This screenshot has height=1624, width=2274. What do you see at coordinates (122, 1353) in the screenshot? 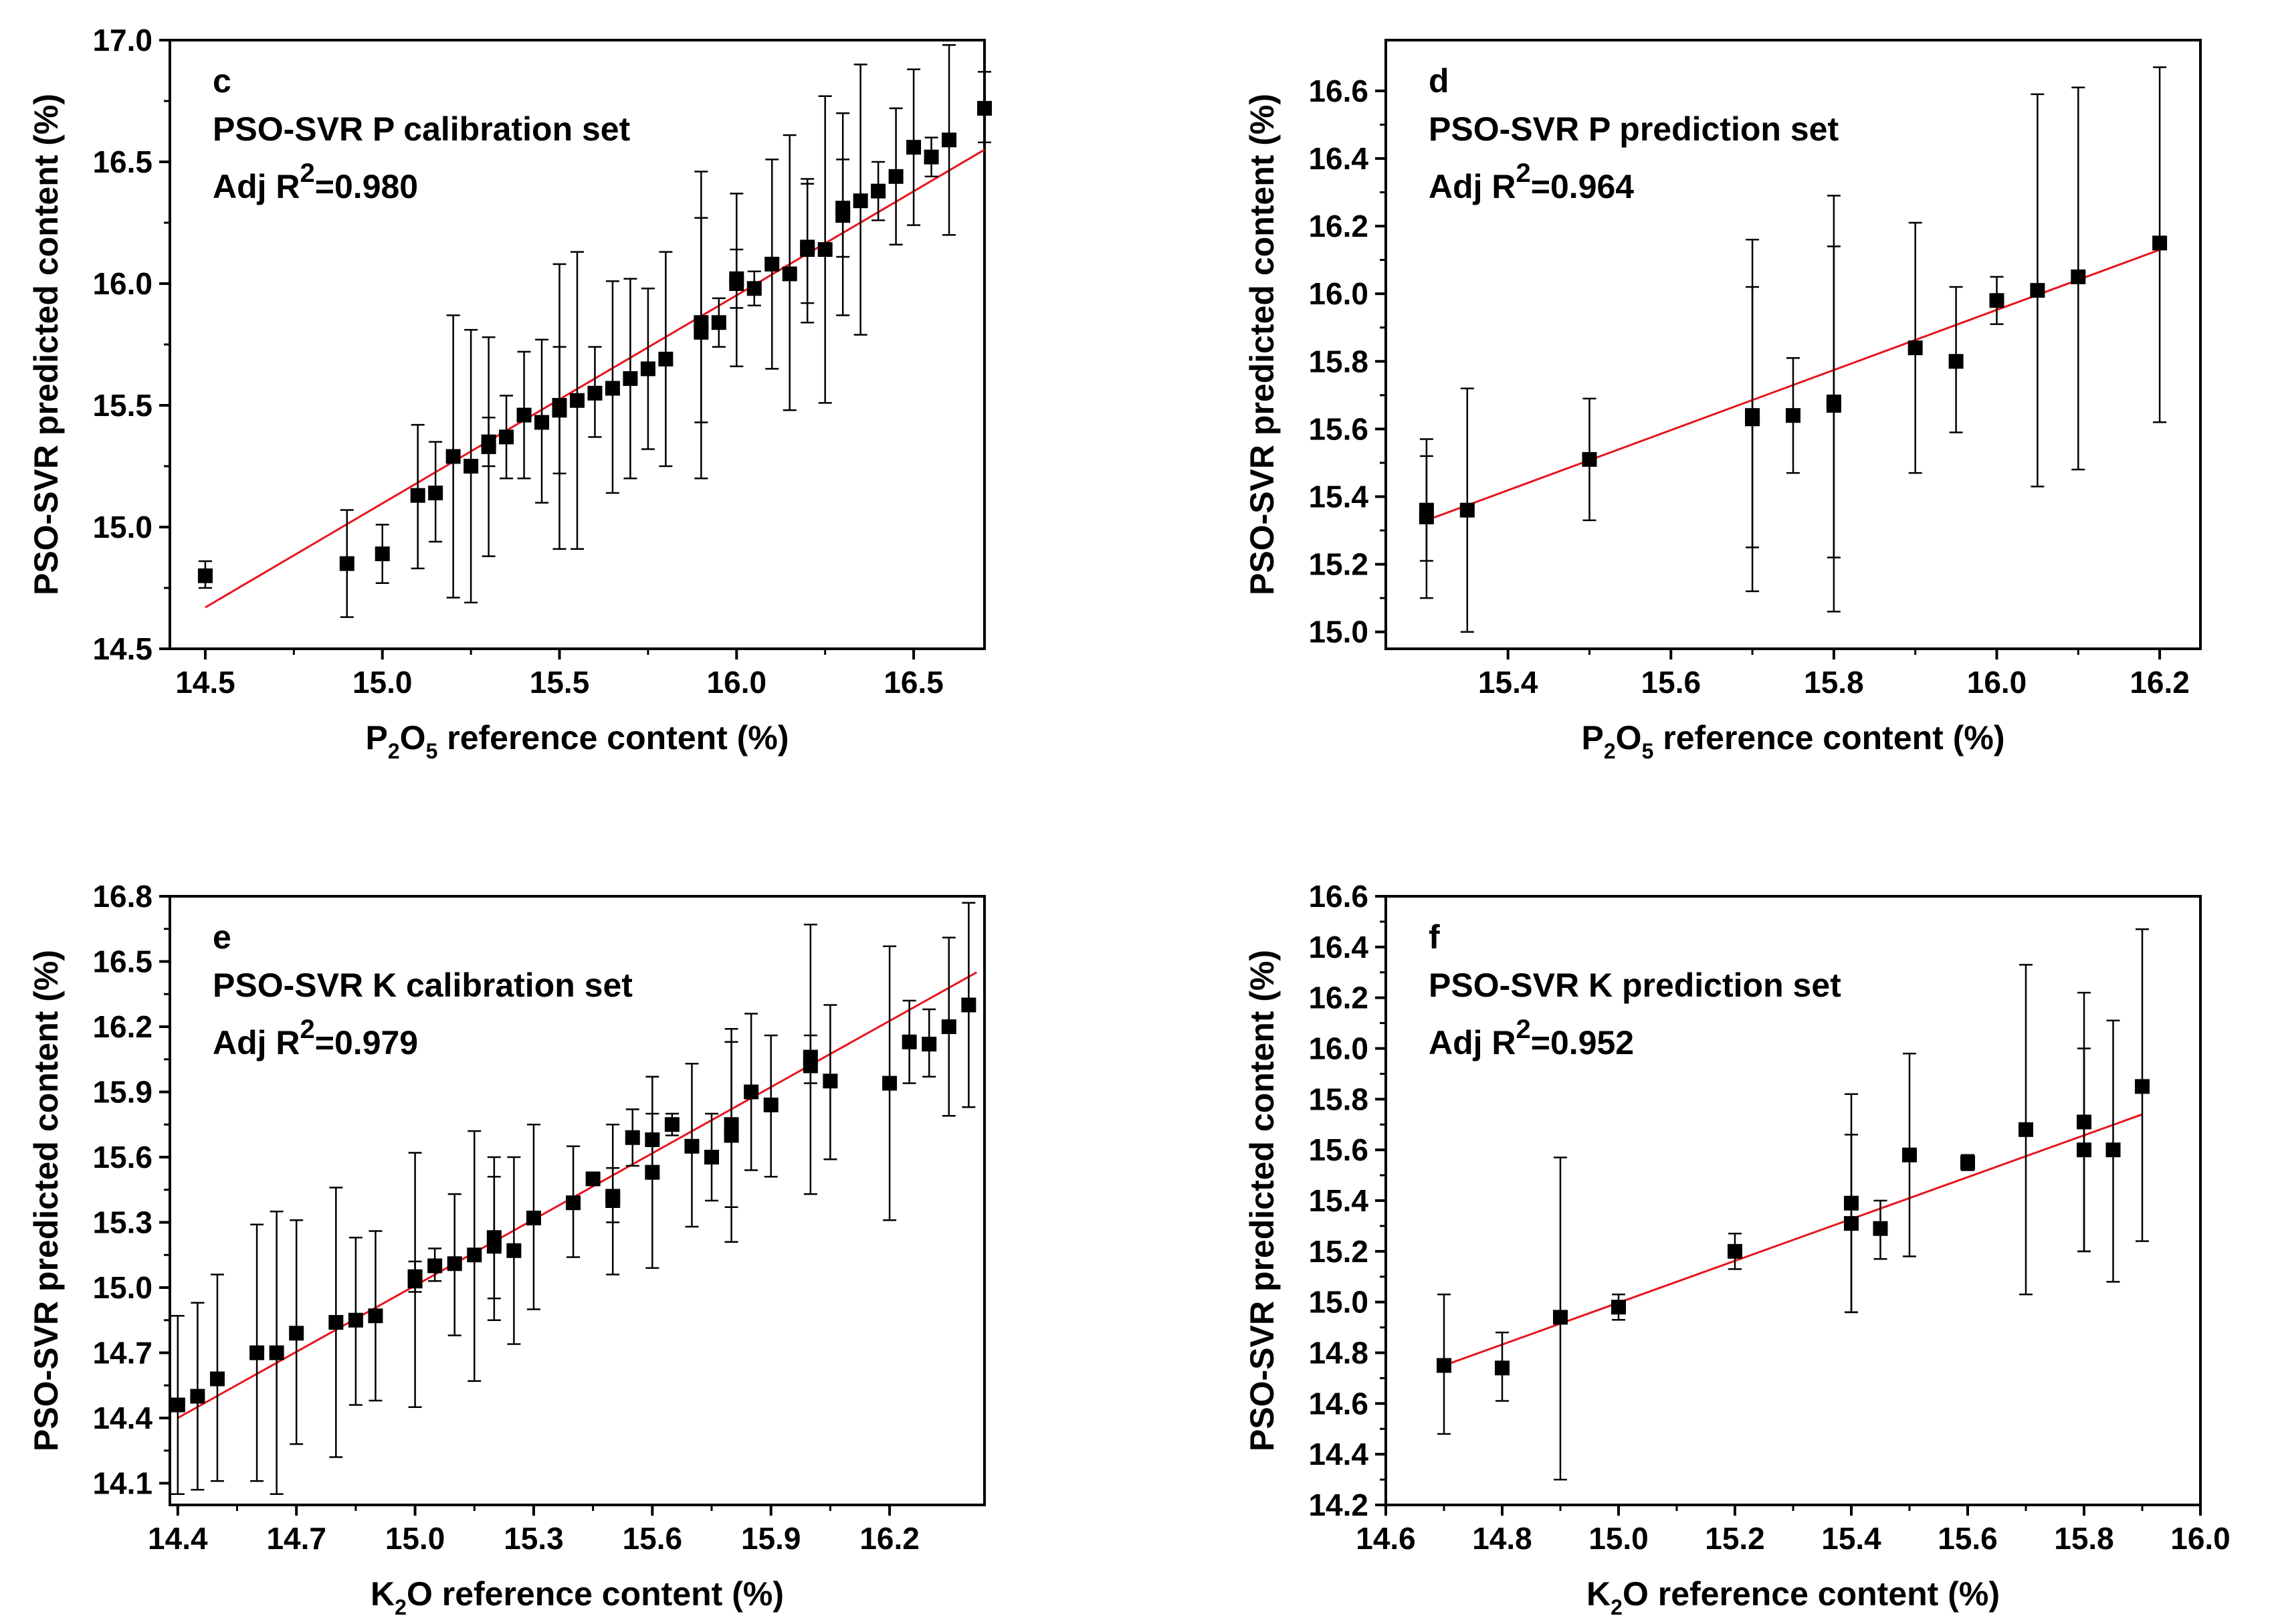
I see `y-tick-label: 14.7` at bounding box center [122, 1353].